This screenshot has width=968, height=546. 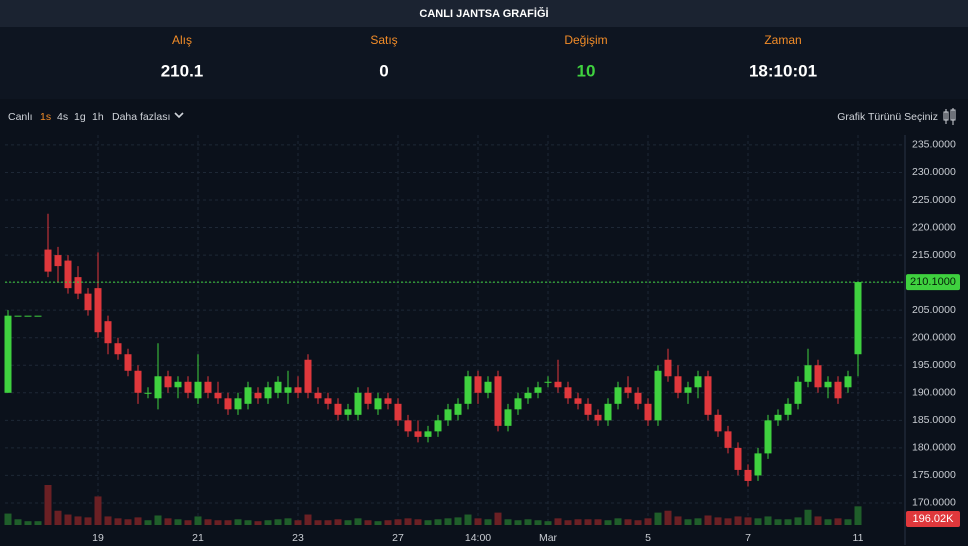 I want to click on stats-panel, so click(x=484, y=63).